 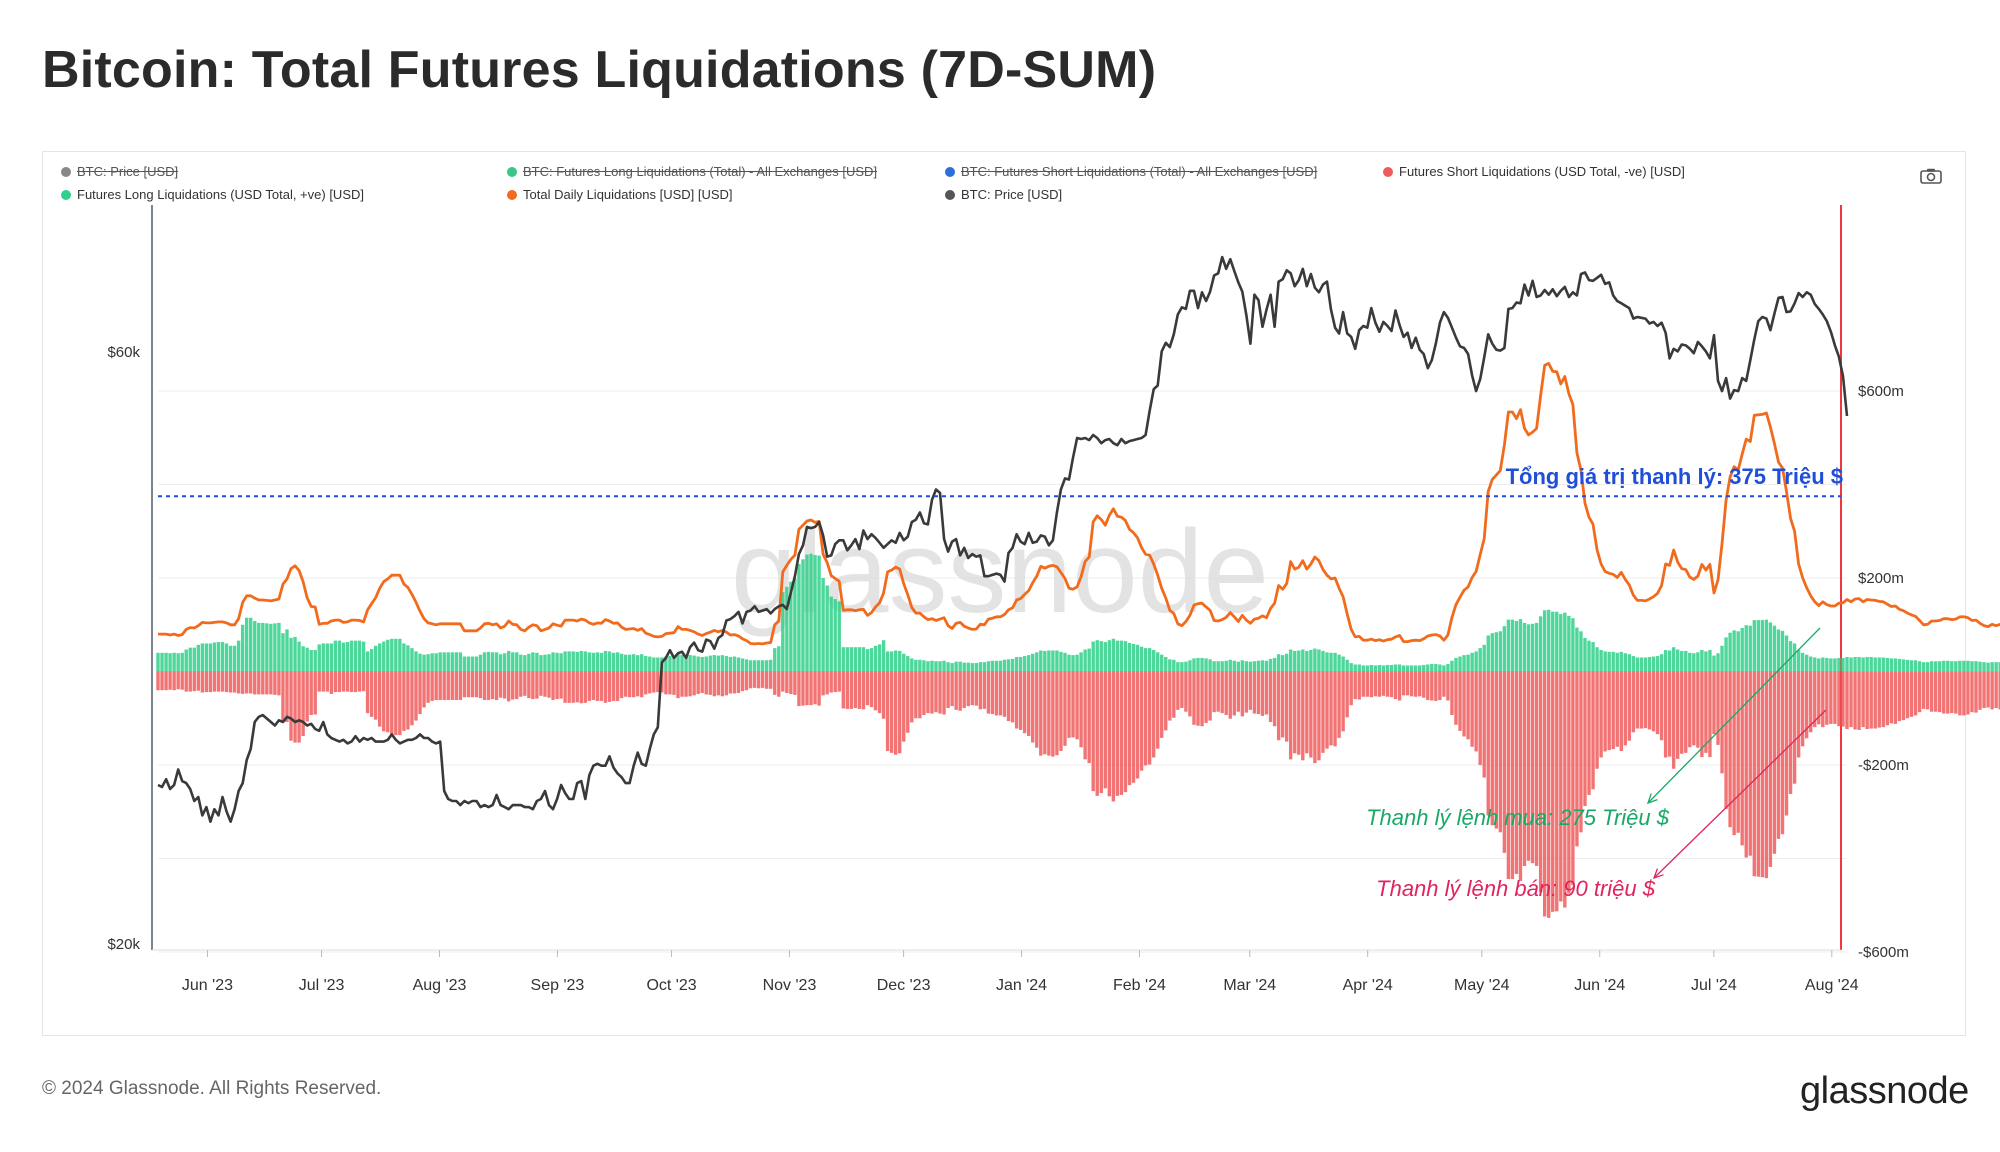 What do you see at coordinates (1482, 985) in the screenshot?
I see `x-tick-label: May '24` at bounding box center [1482, 985].